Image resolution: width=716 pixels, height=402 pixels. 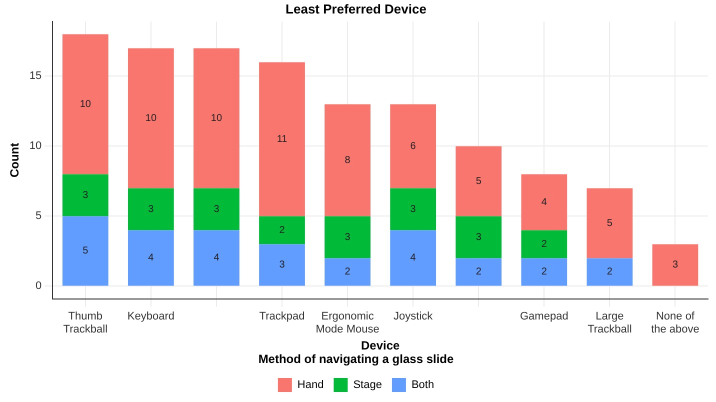 I want to click on legend-label: Hand, so click(x=310, y=385).